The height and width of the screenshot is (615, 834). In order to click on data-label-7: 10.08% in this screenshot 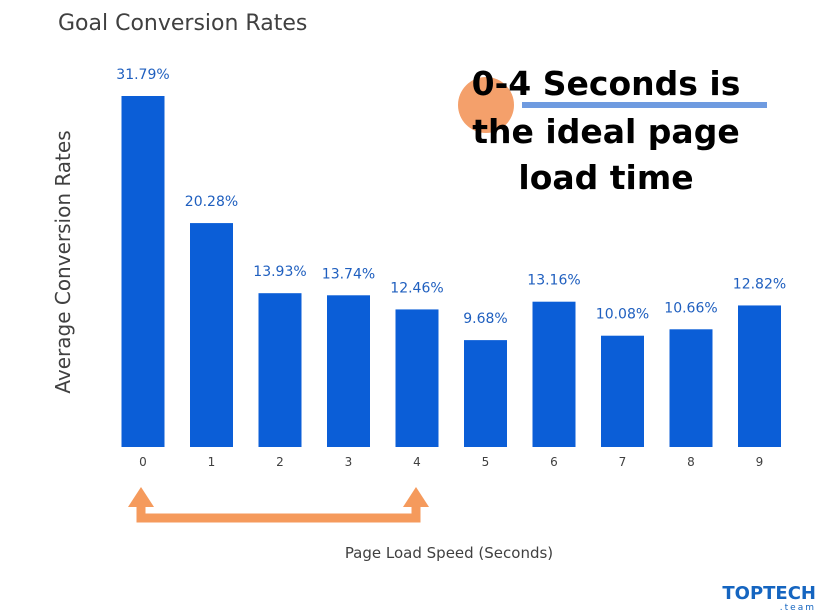, I will do `click(622, 315)`.